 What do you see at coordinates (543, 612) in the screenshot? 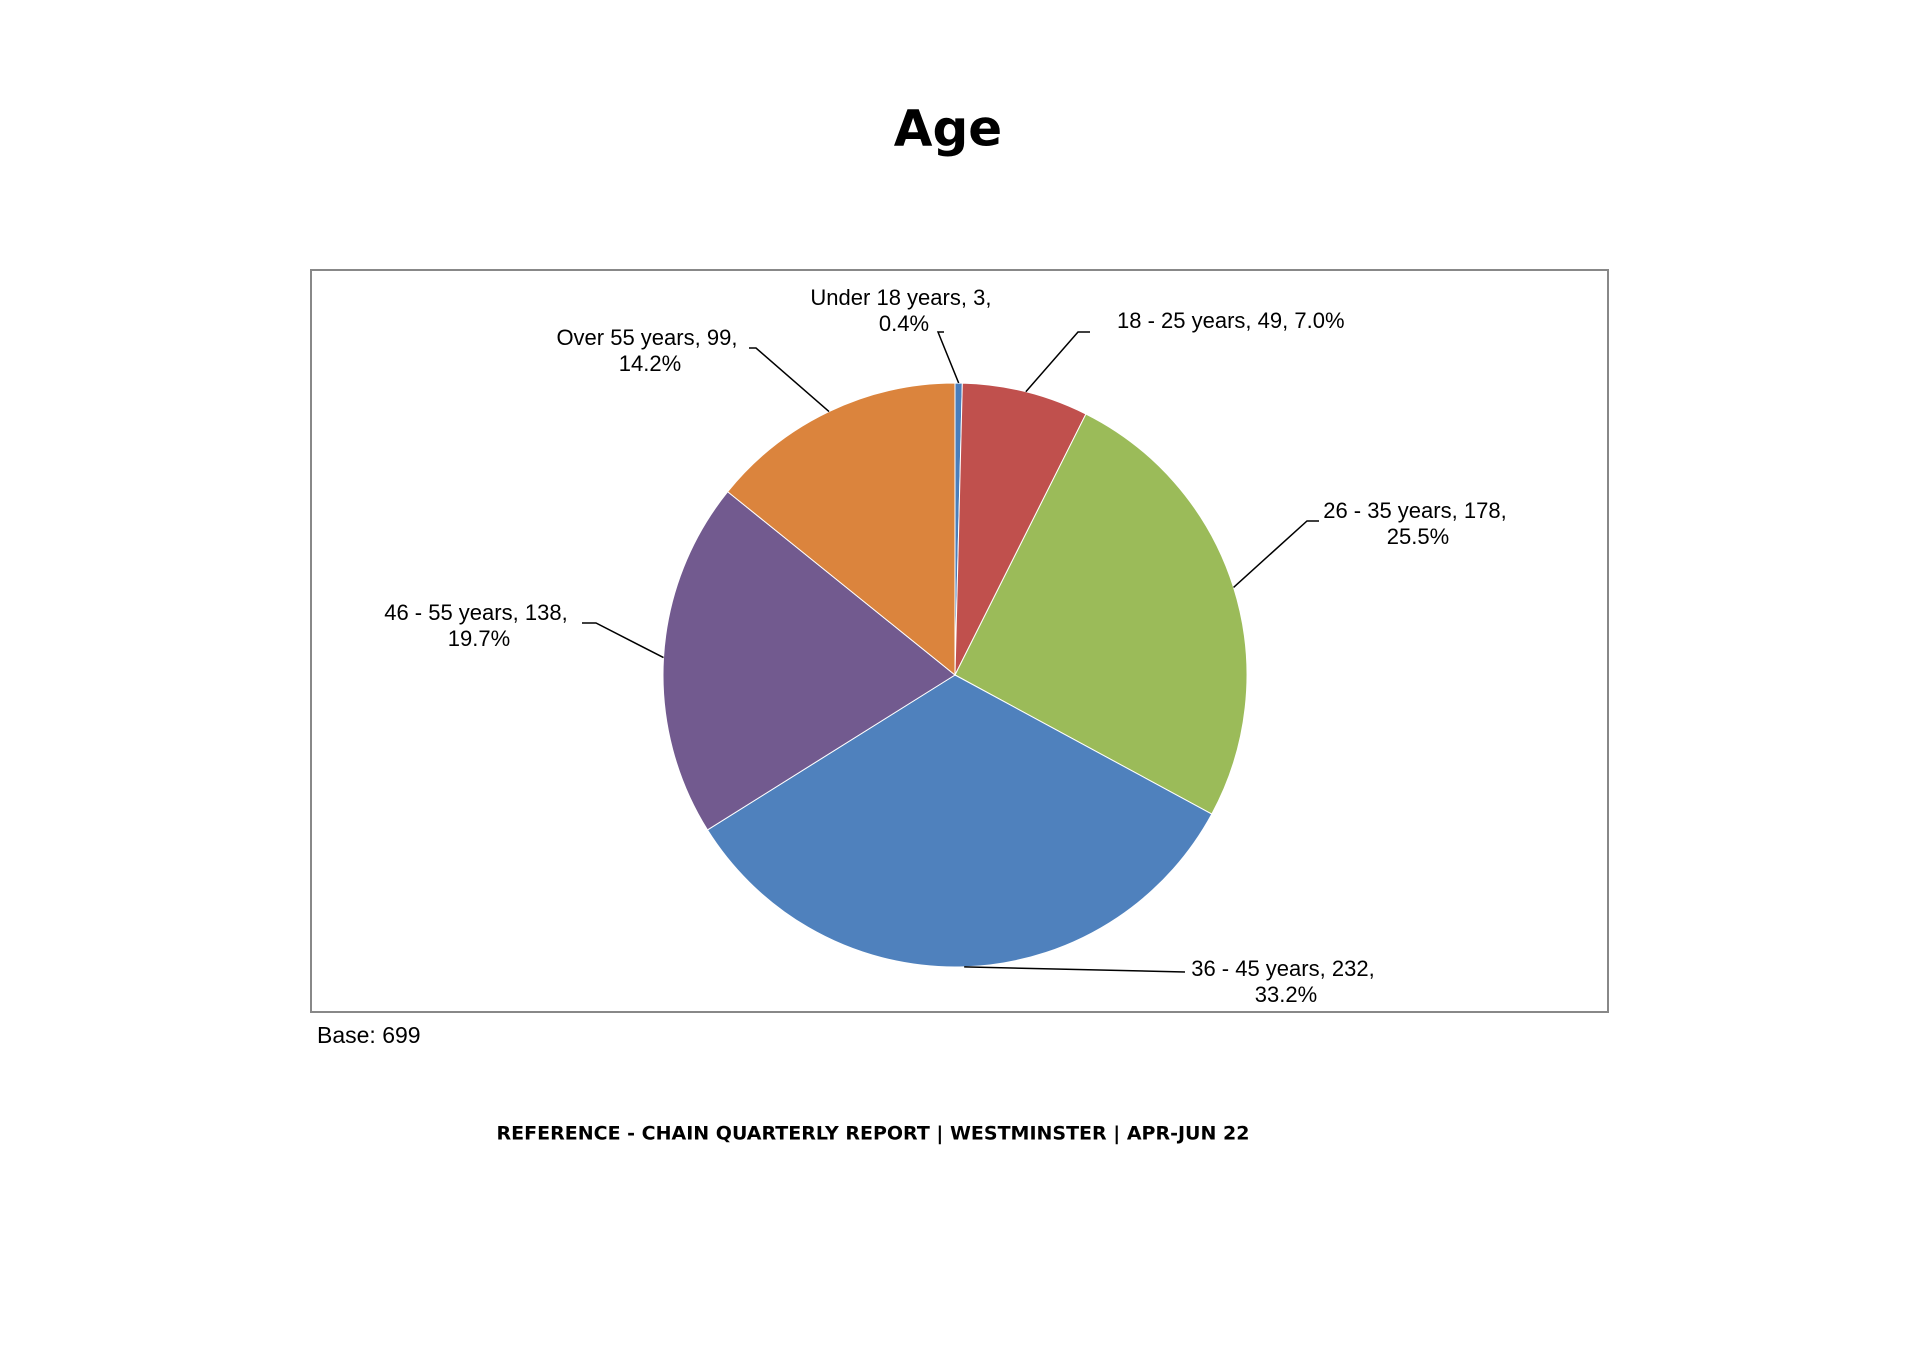
I see `data-label-part: 138` at bounding box center [543, 612].